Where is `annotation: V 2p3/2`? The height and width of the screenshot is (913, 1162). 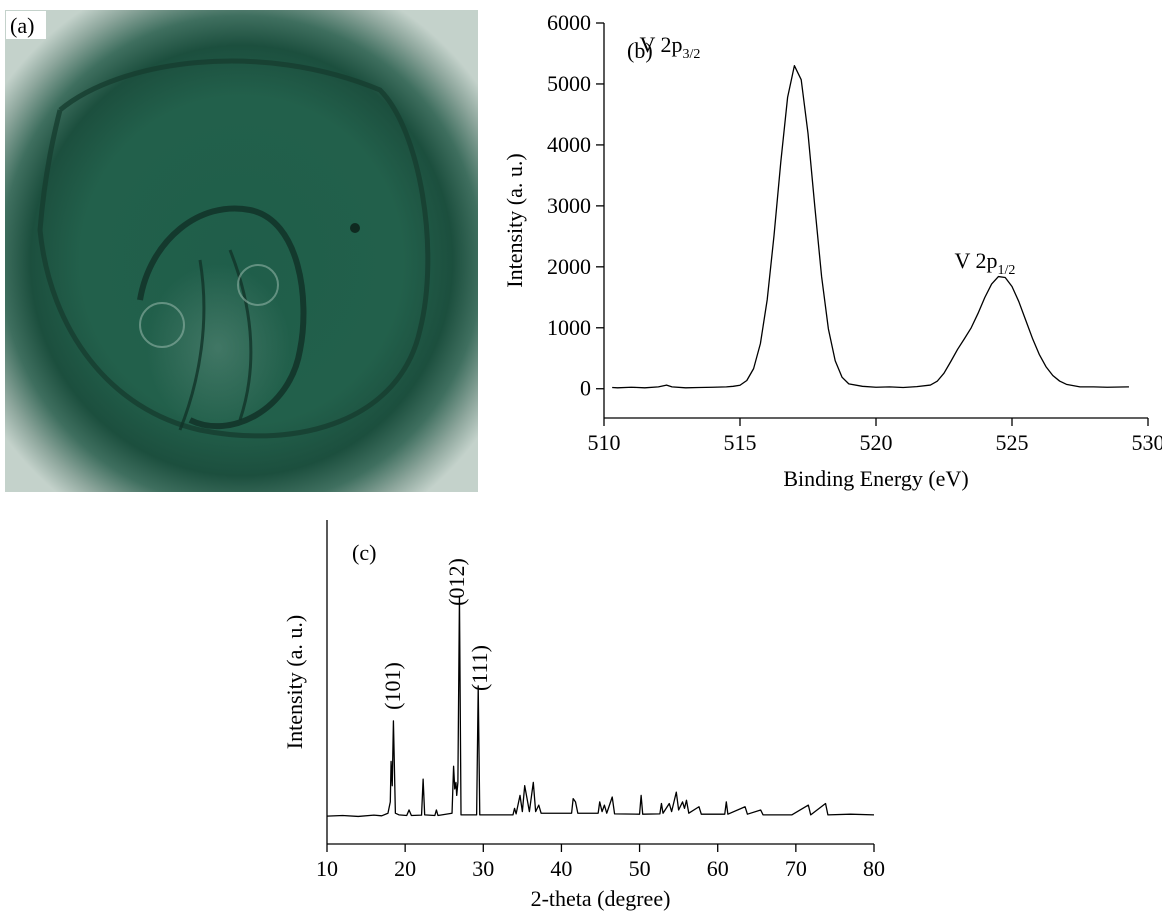 annotation: V 2p3/2 is located at coordinates (670, 47).